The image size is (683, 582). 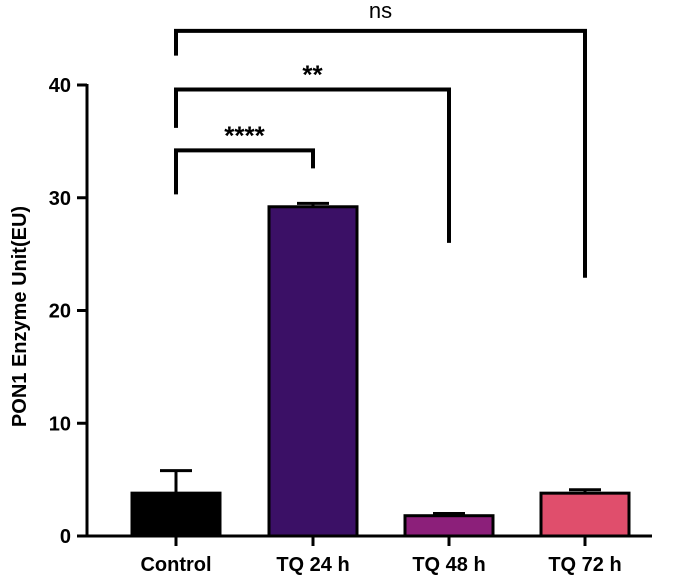 What do you see at coordinates (312, 565) in the screenshot?
I see `x-tick-label: TQ 24 h` at bounding box center [312, 565].